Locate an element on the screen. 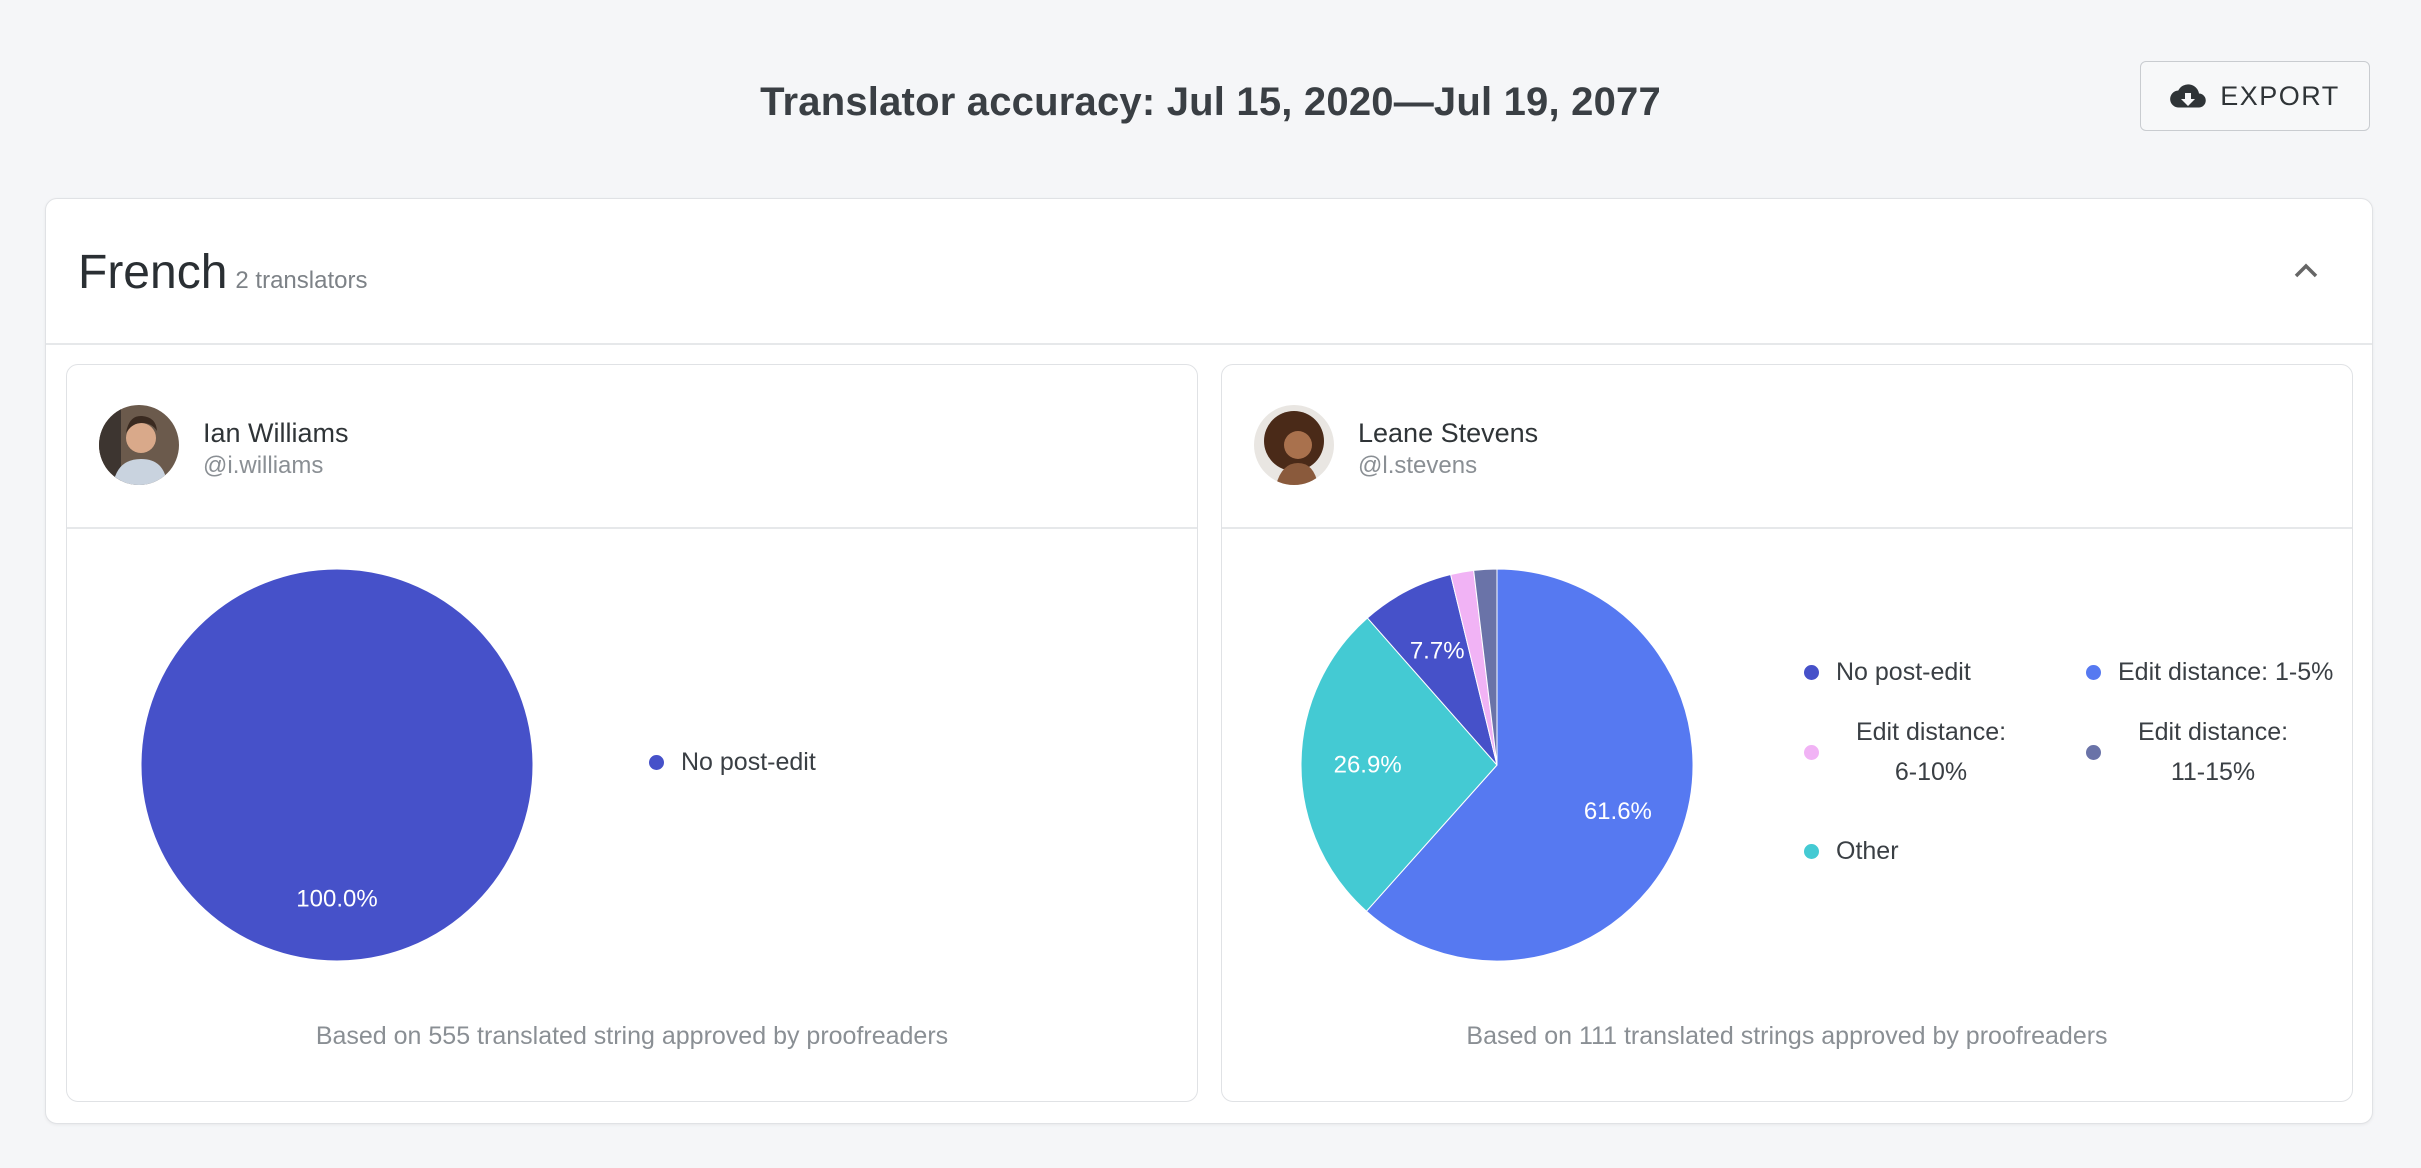  chevron-up-icon is located at coordinates (2306, 271).